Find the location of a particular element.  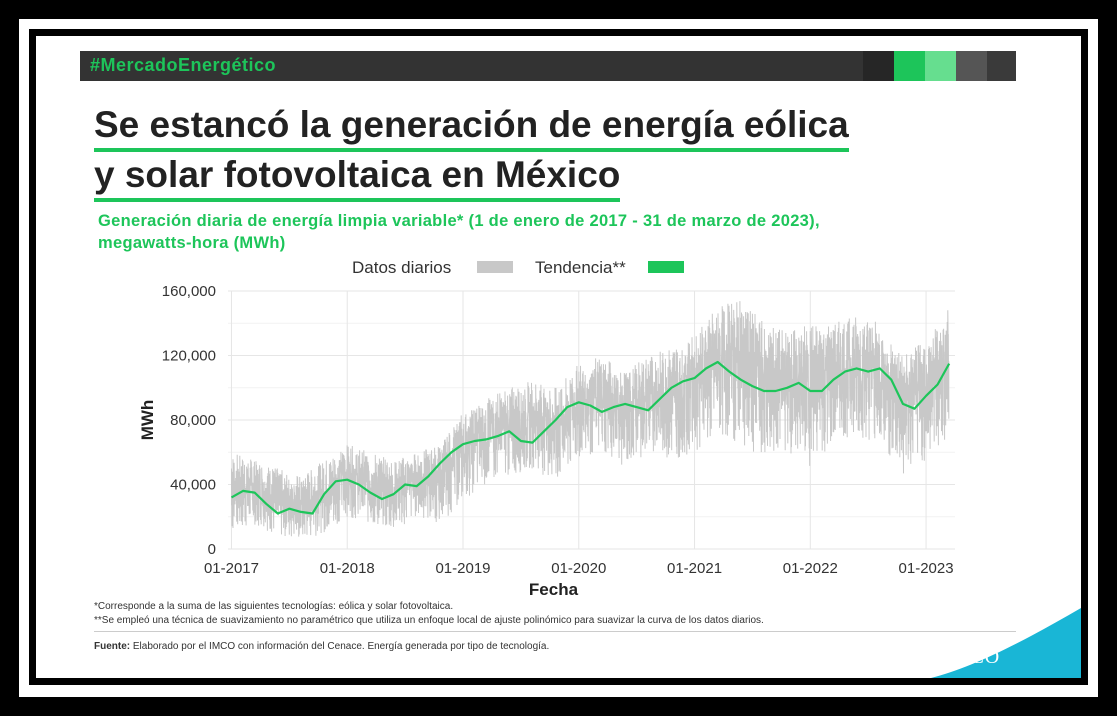

subtitle-line-2: megawatts-hora (MWh) is located at coordinates (192, 243).